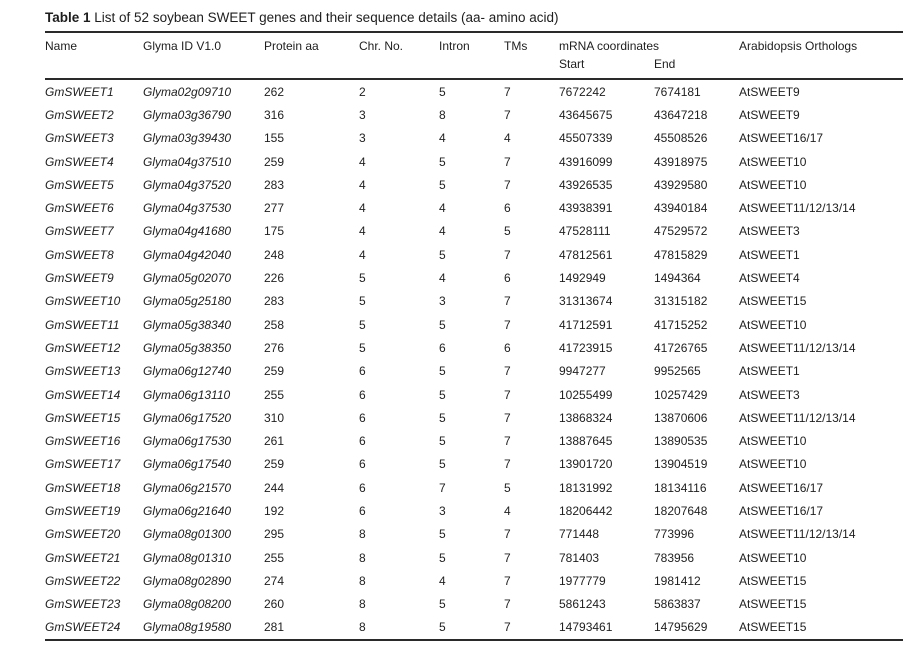 The image size is (905, 658). I want to click on cell-start: 47812561, so click(586, 254).